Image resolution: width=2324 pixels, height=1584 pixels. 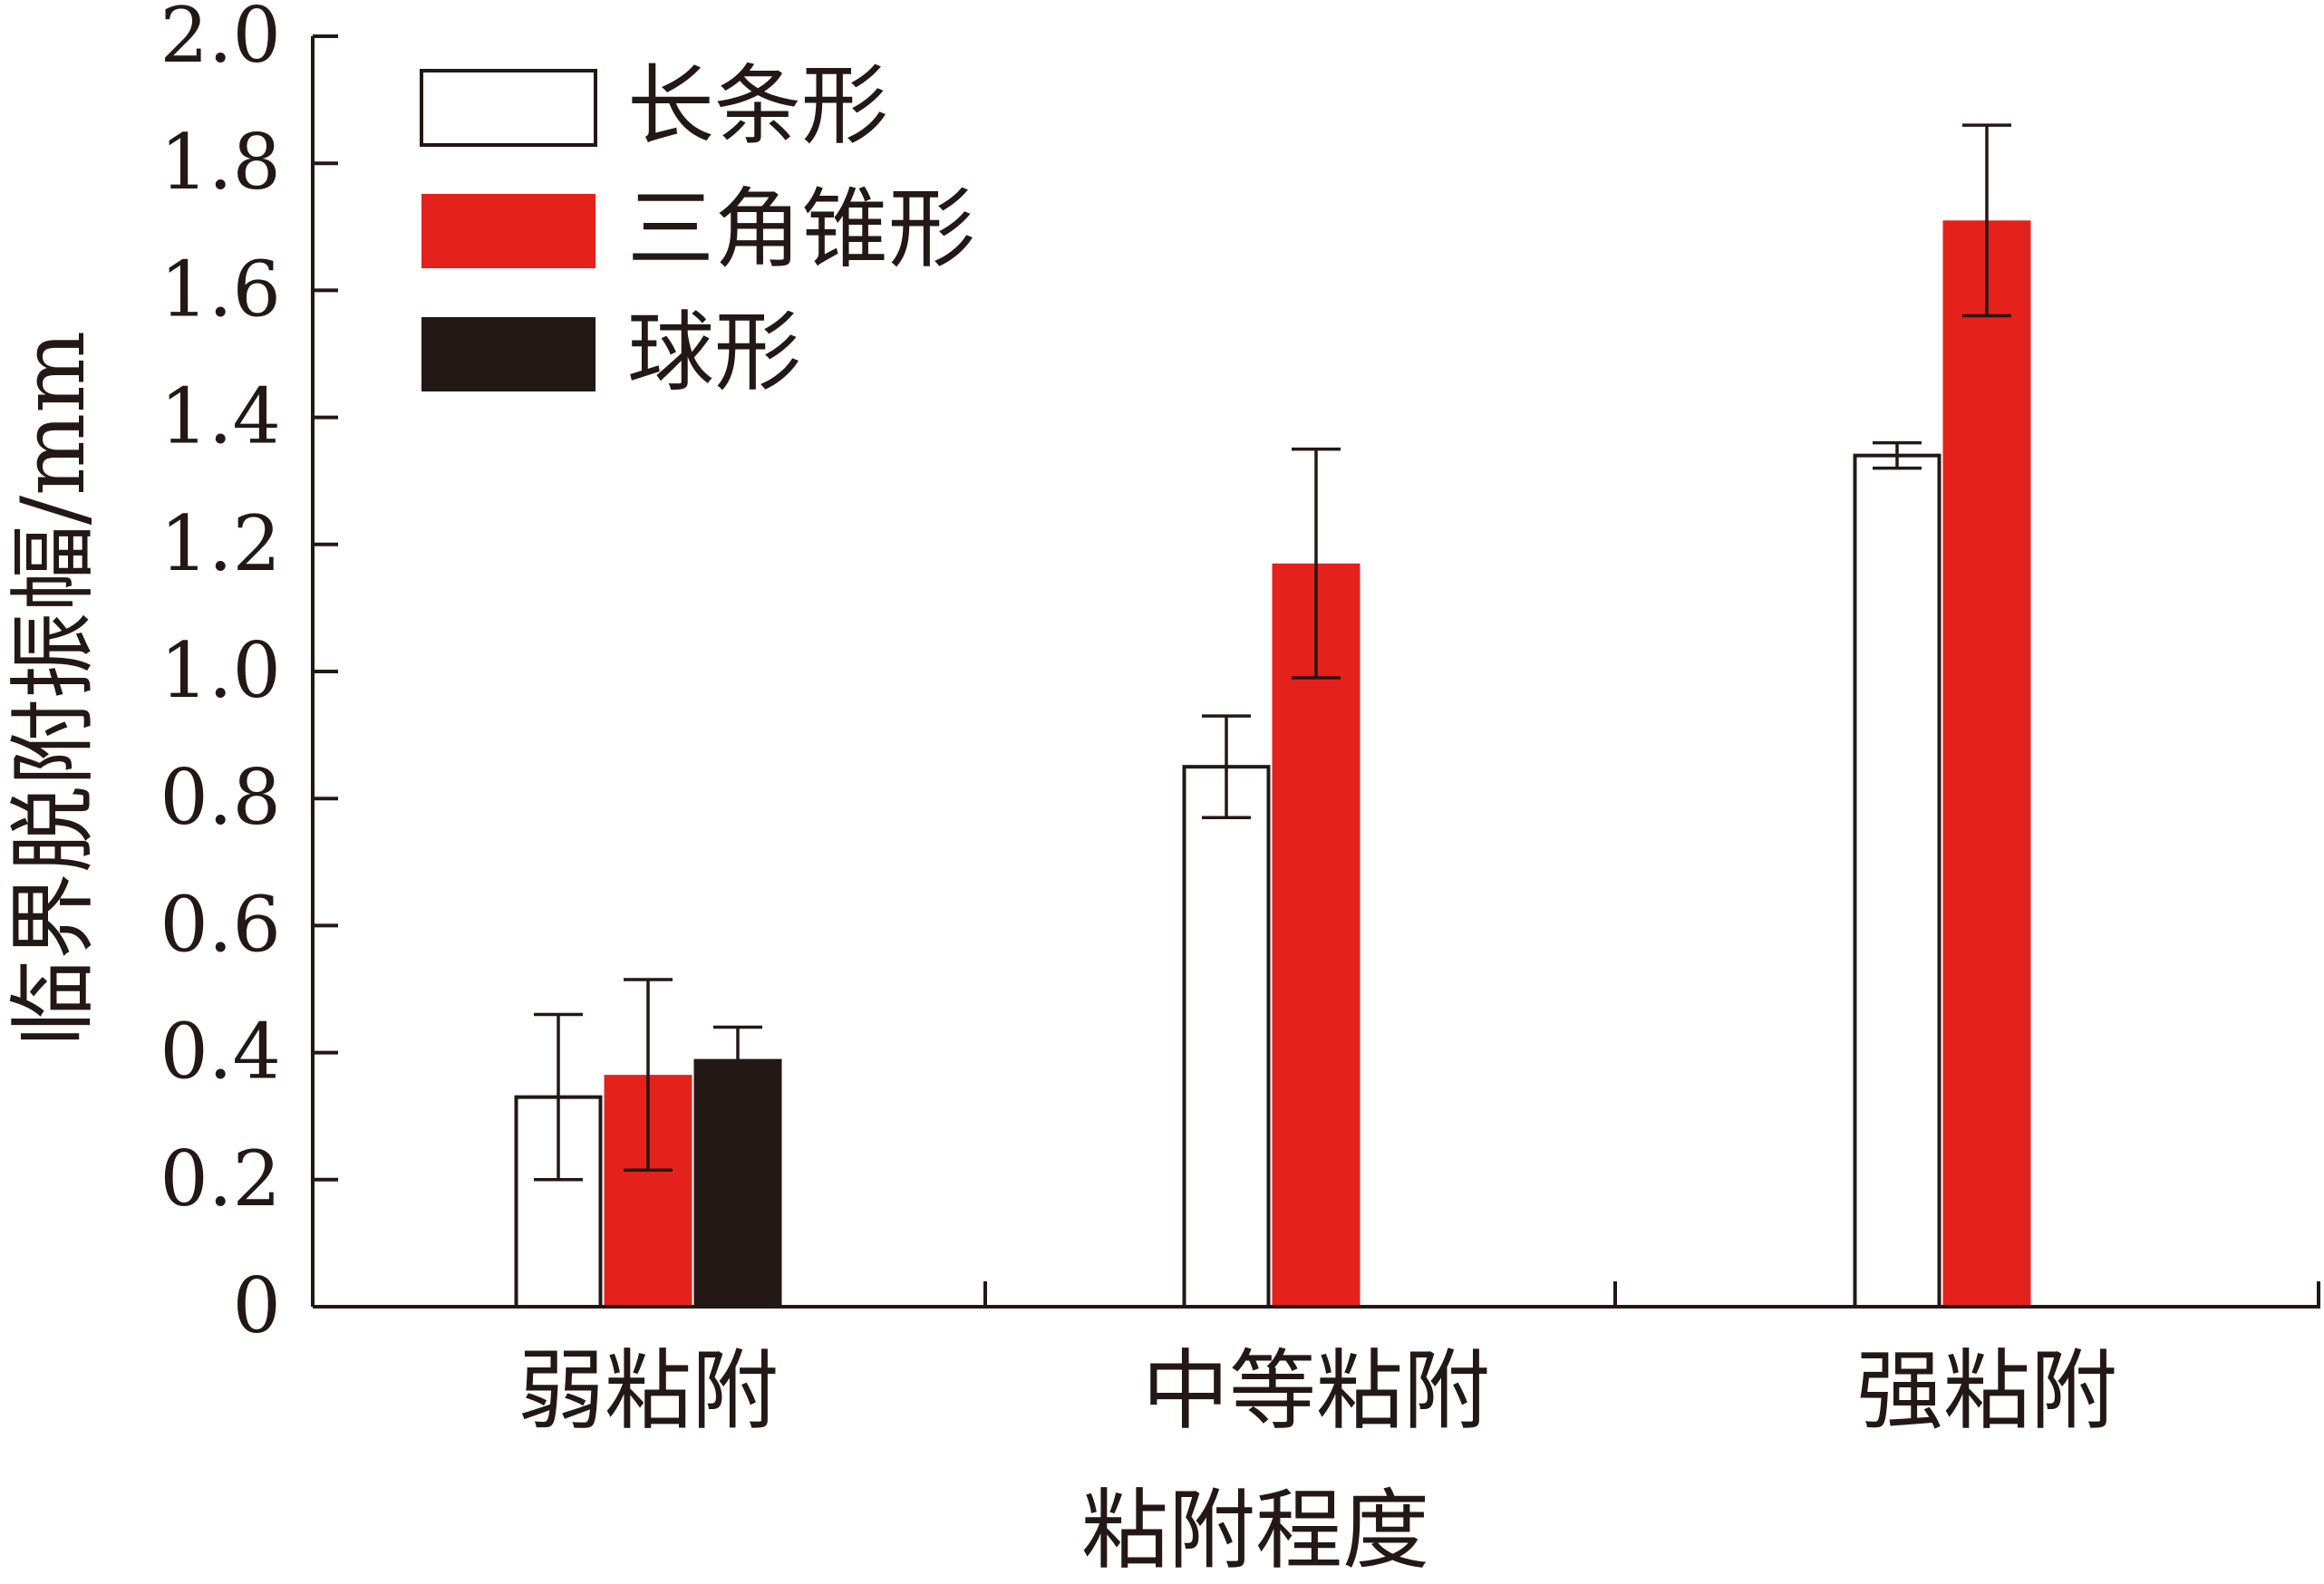 What do you see at coordinates (220, 40) in the screenshot?
I see `y-tick-label: 2.0` at bounding box center [220, 40].